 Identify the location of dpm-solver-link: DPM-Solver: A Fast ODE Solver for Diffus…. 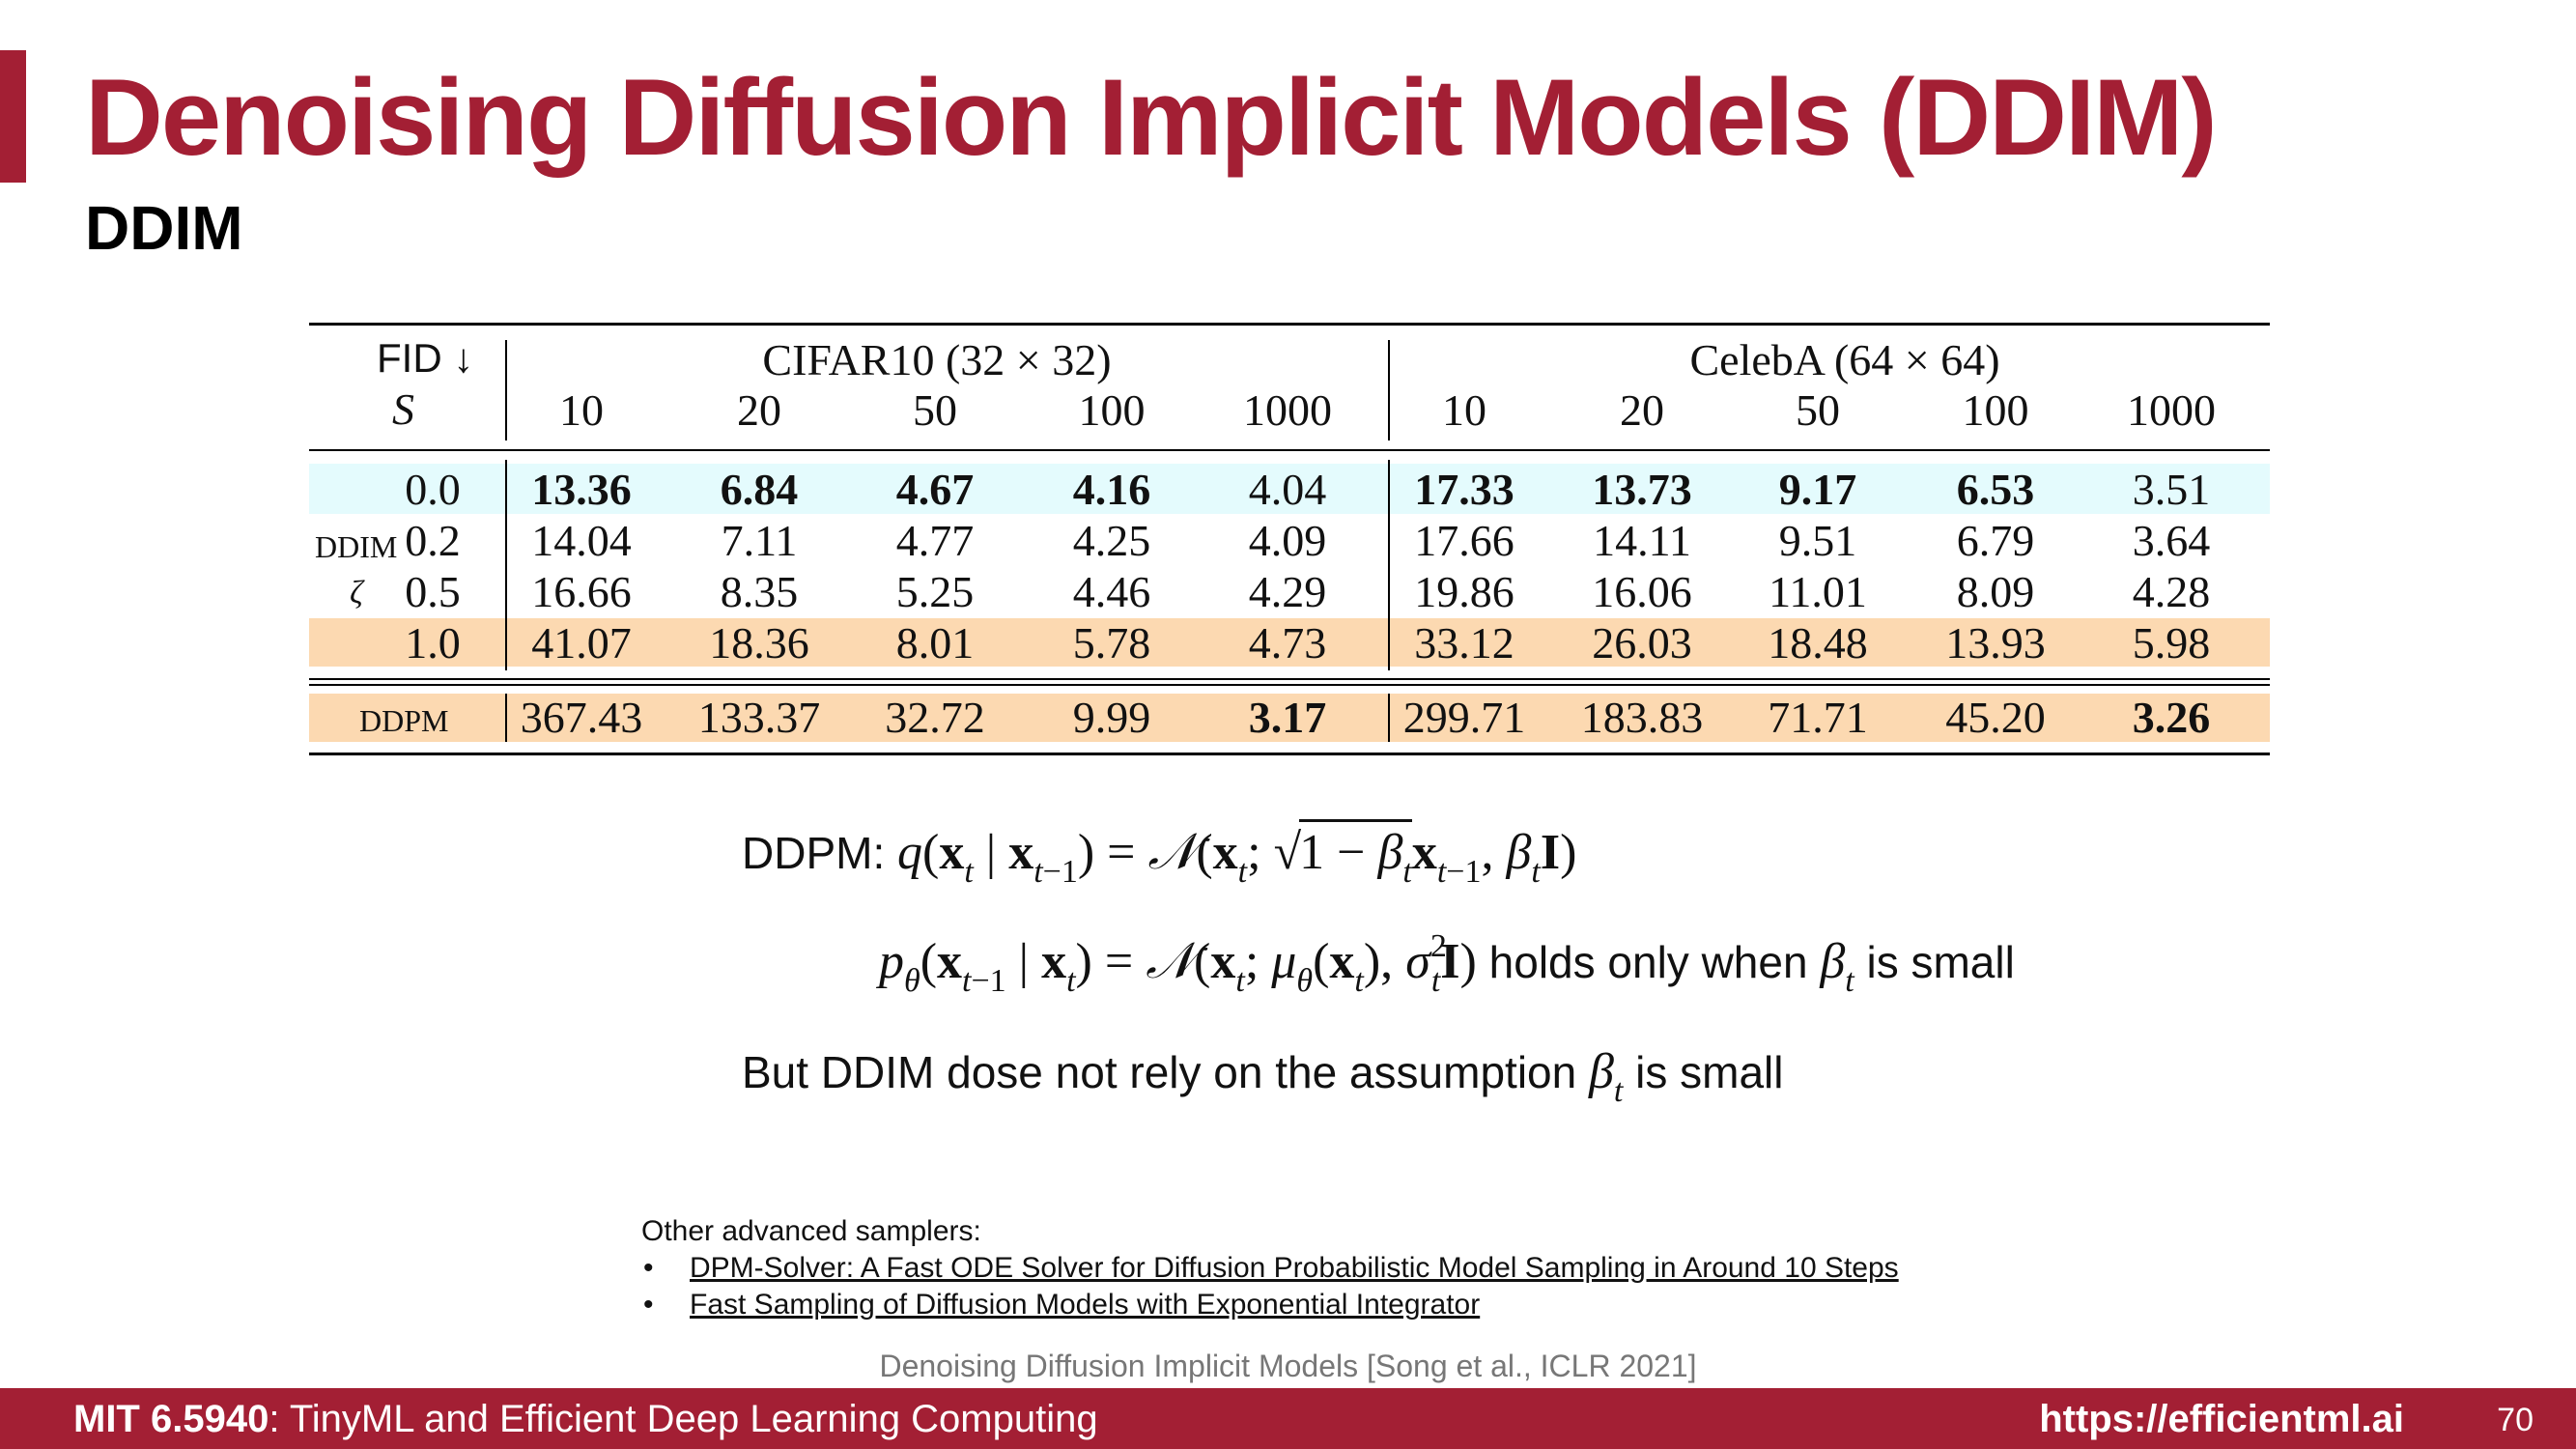
(1294, 1268).